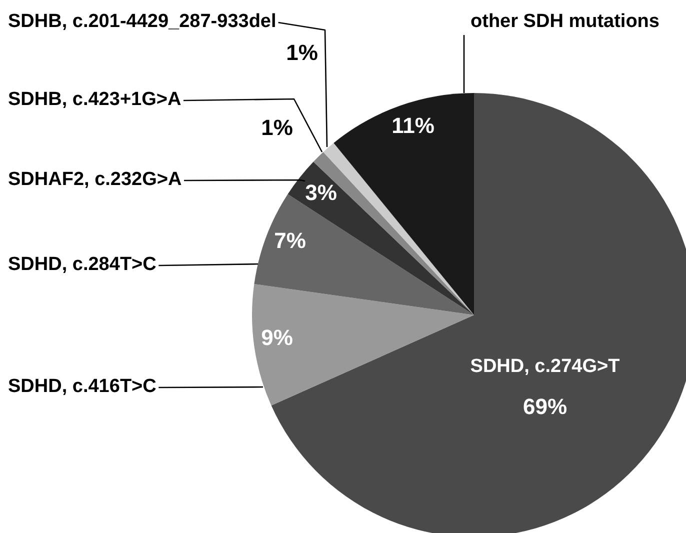  Describe the element at coordinates (565, 21) in the screenshot. I see `slice-label: other SDH mutations` at that location.